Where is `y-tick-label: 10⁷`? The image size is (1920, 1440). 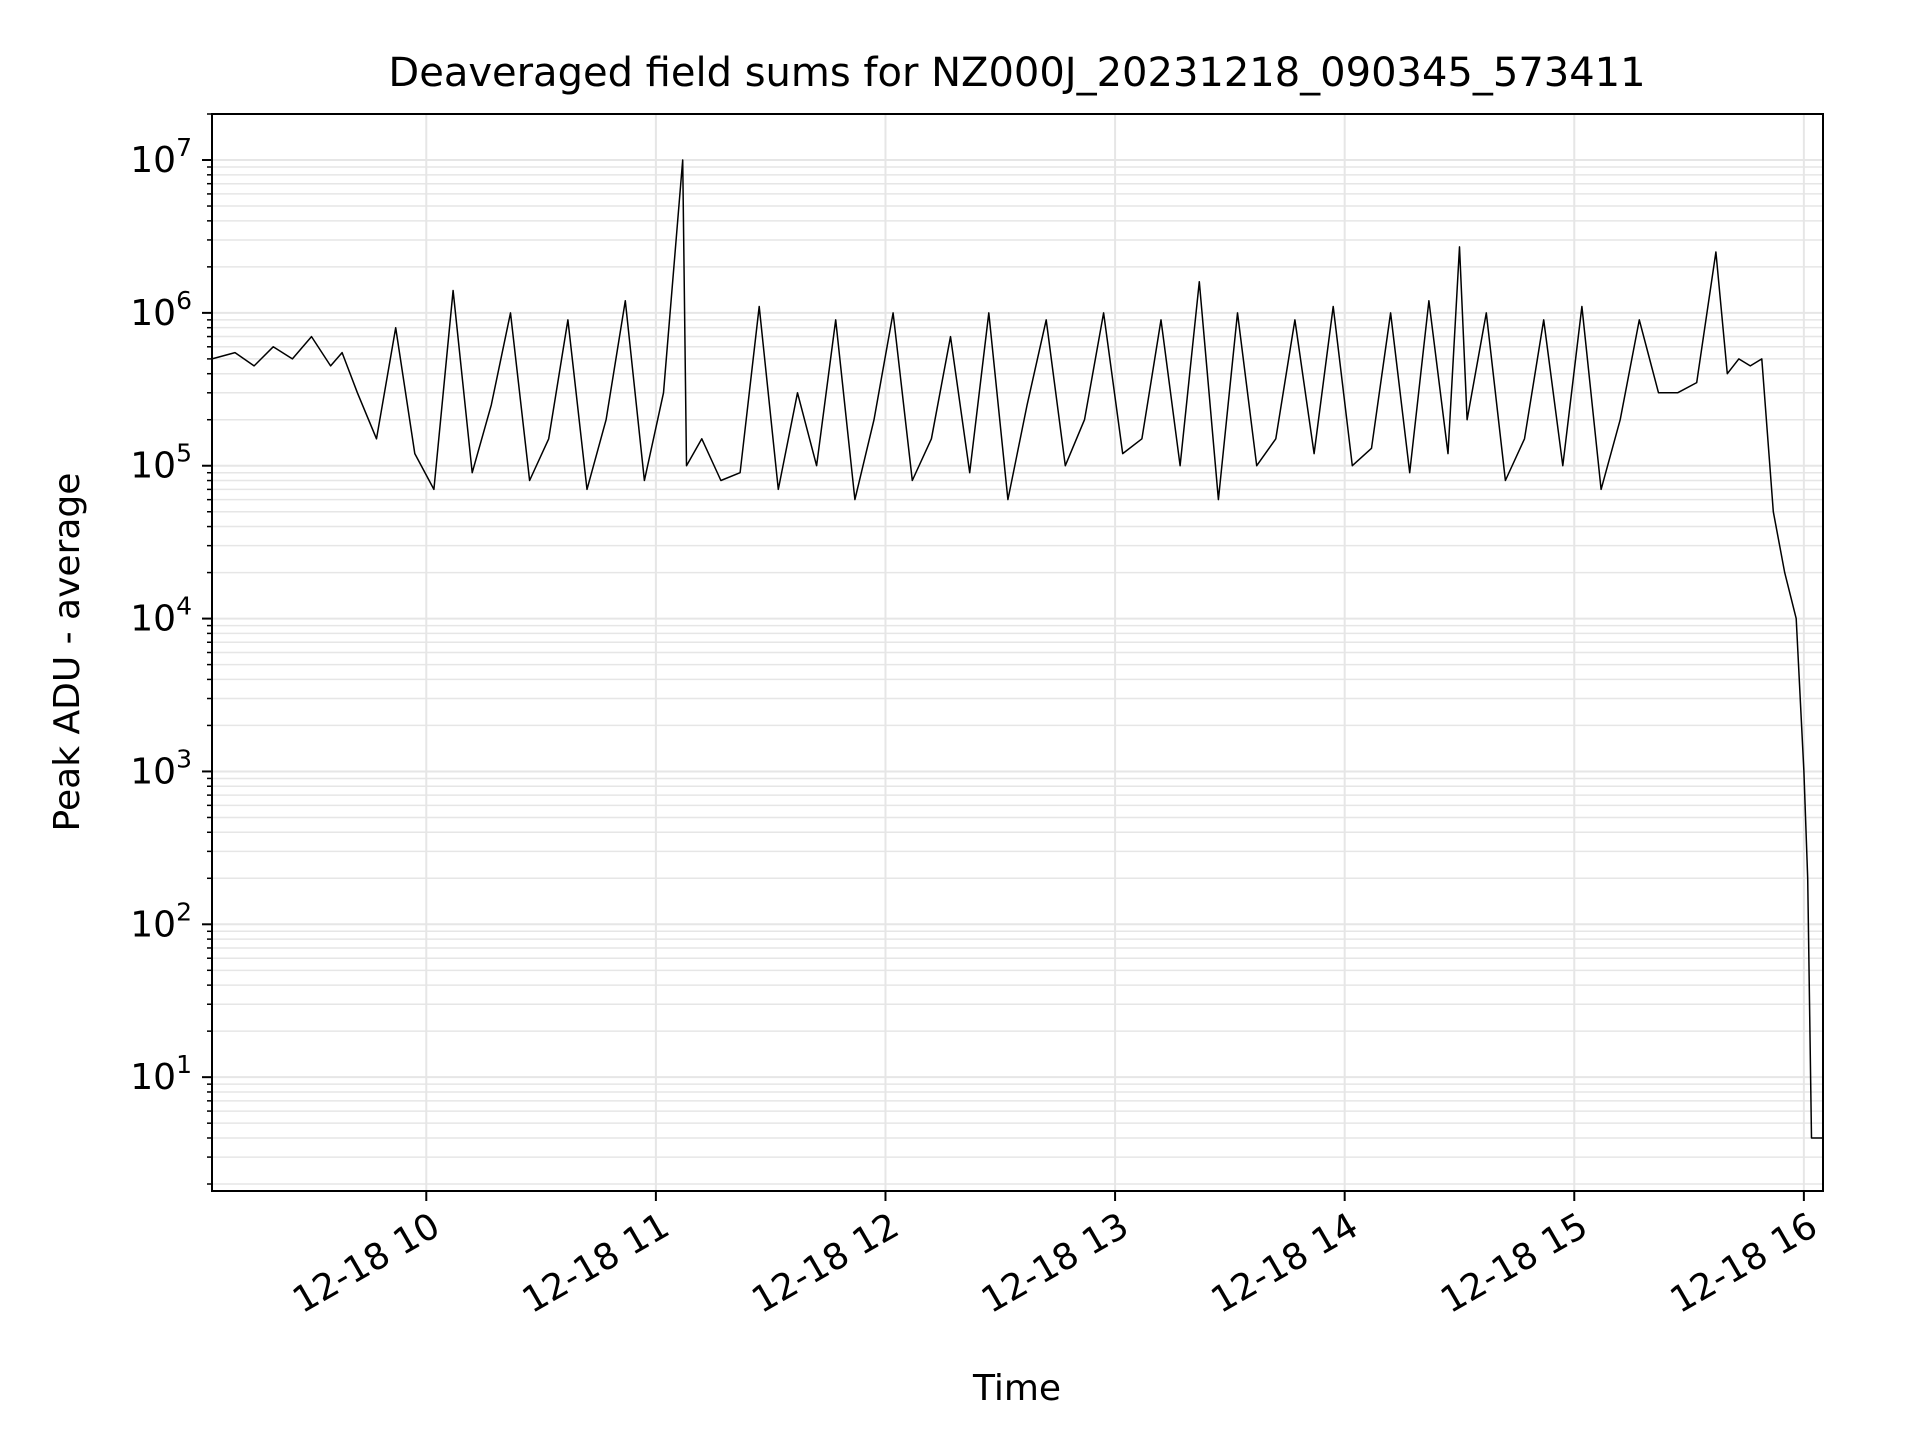 y-tick-label: 10⁷ is located at coordinates (161, 157).